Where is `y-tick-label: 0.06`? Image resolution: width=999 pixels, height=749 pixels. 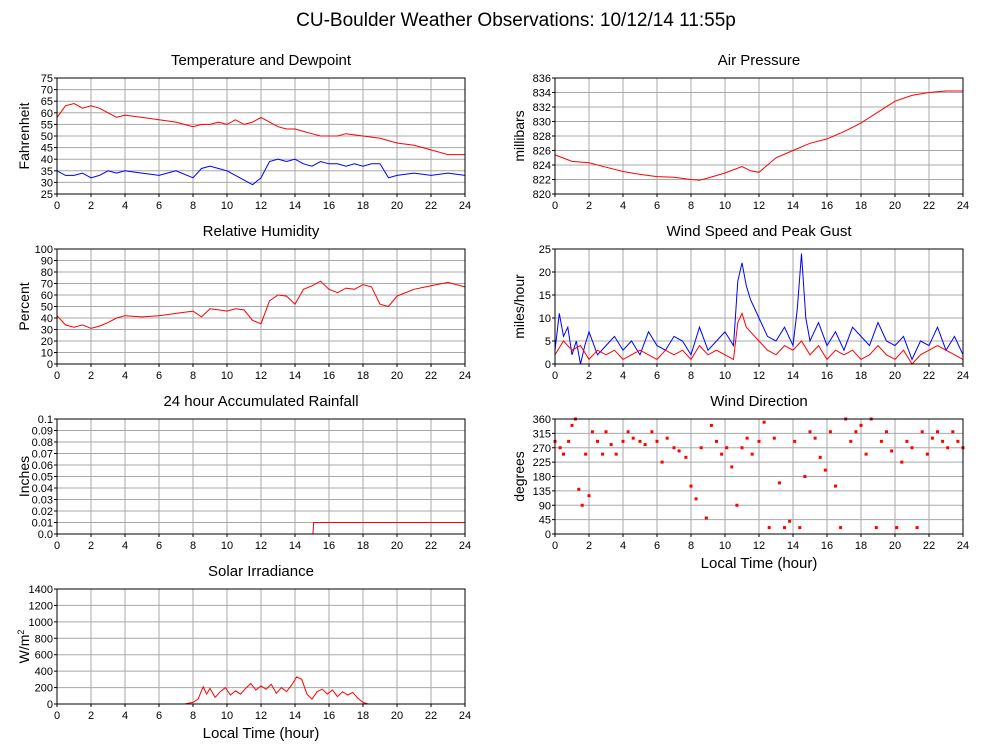 y-tick-label: 0.06 is located at coordinates (42, 466).